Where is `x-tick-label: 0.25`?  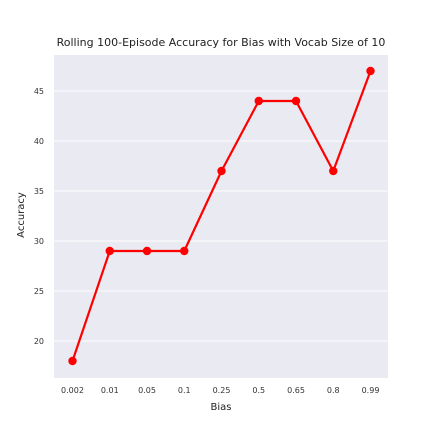 x-tick-label: 0.25 is located at coordinates (222, 390).